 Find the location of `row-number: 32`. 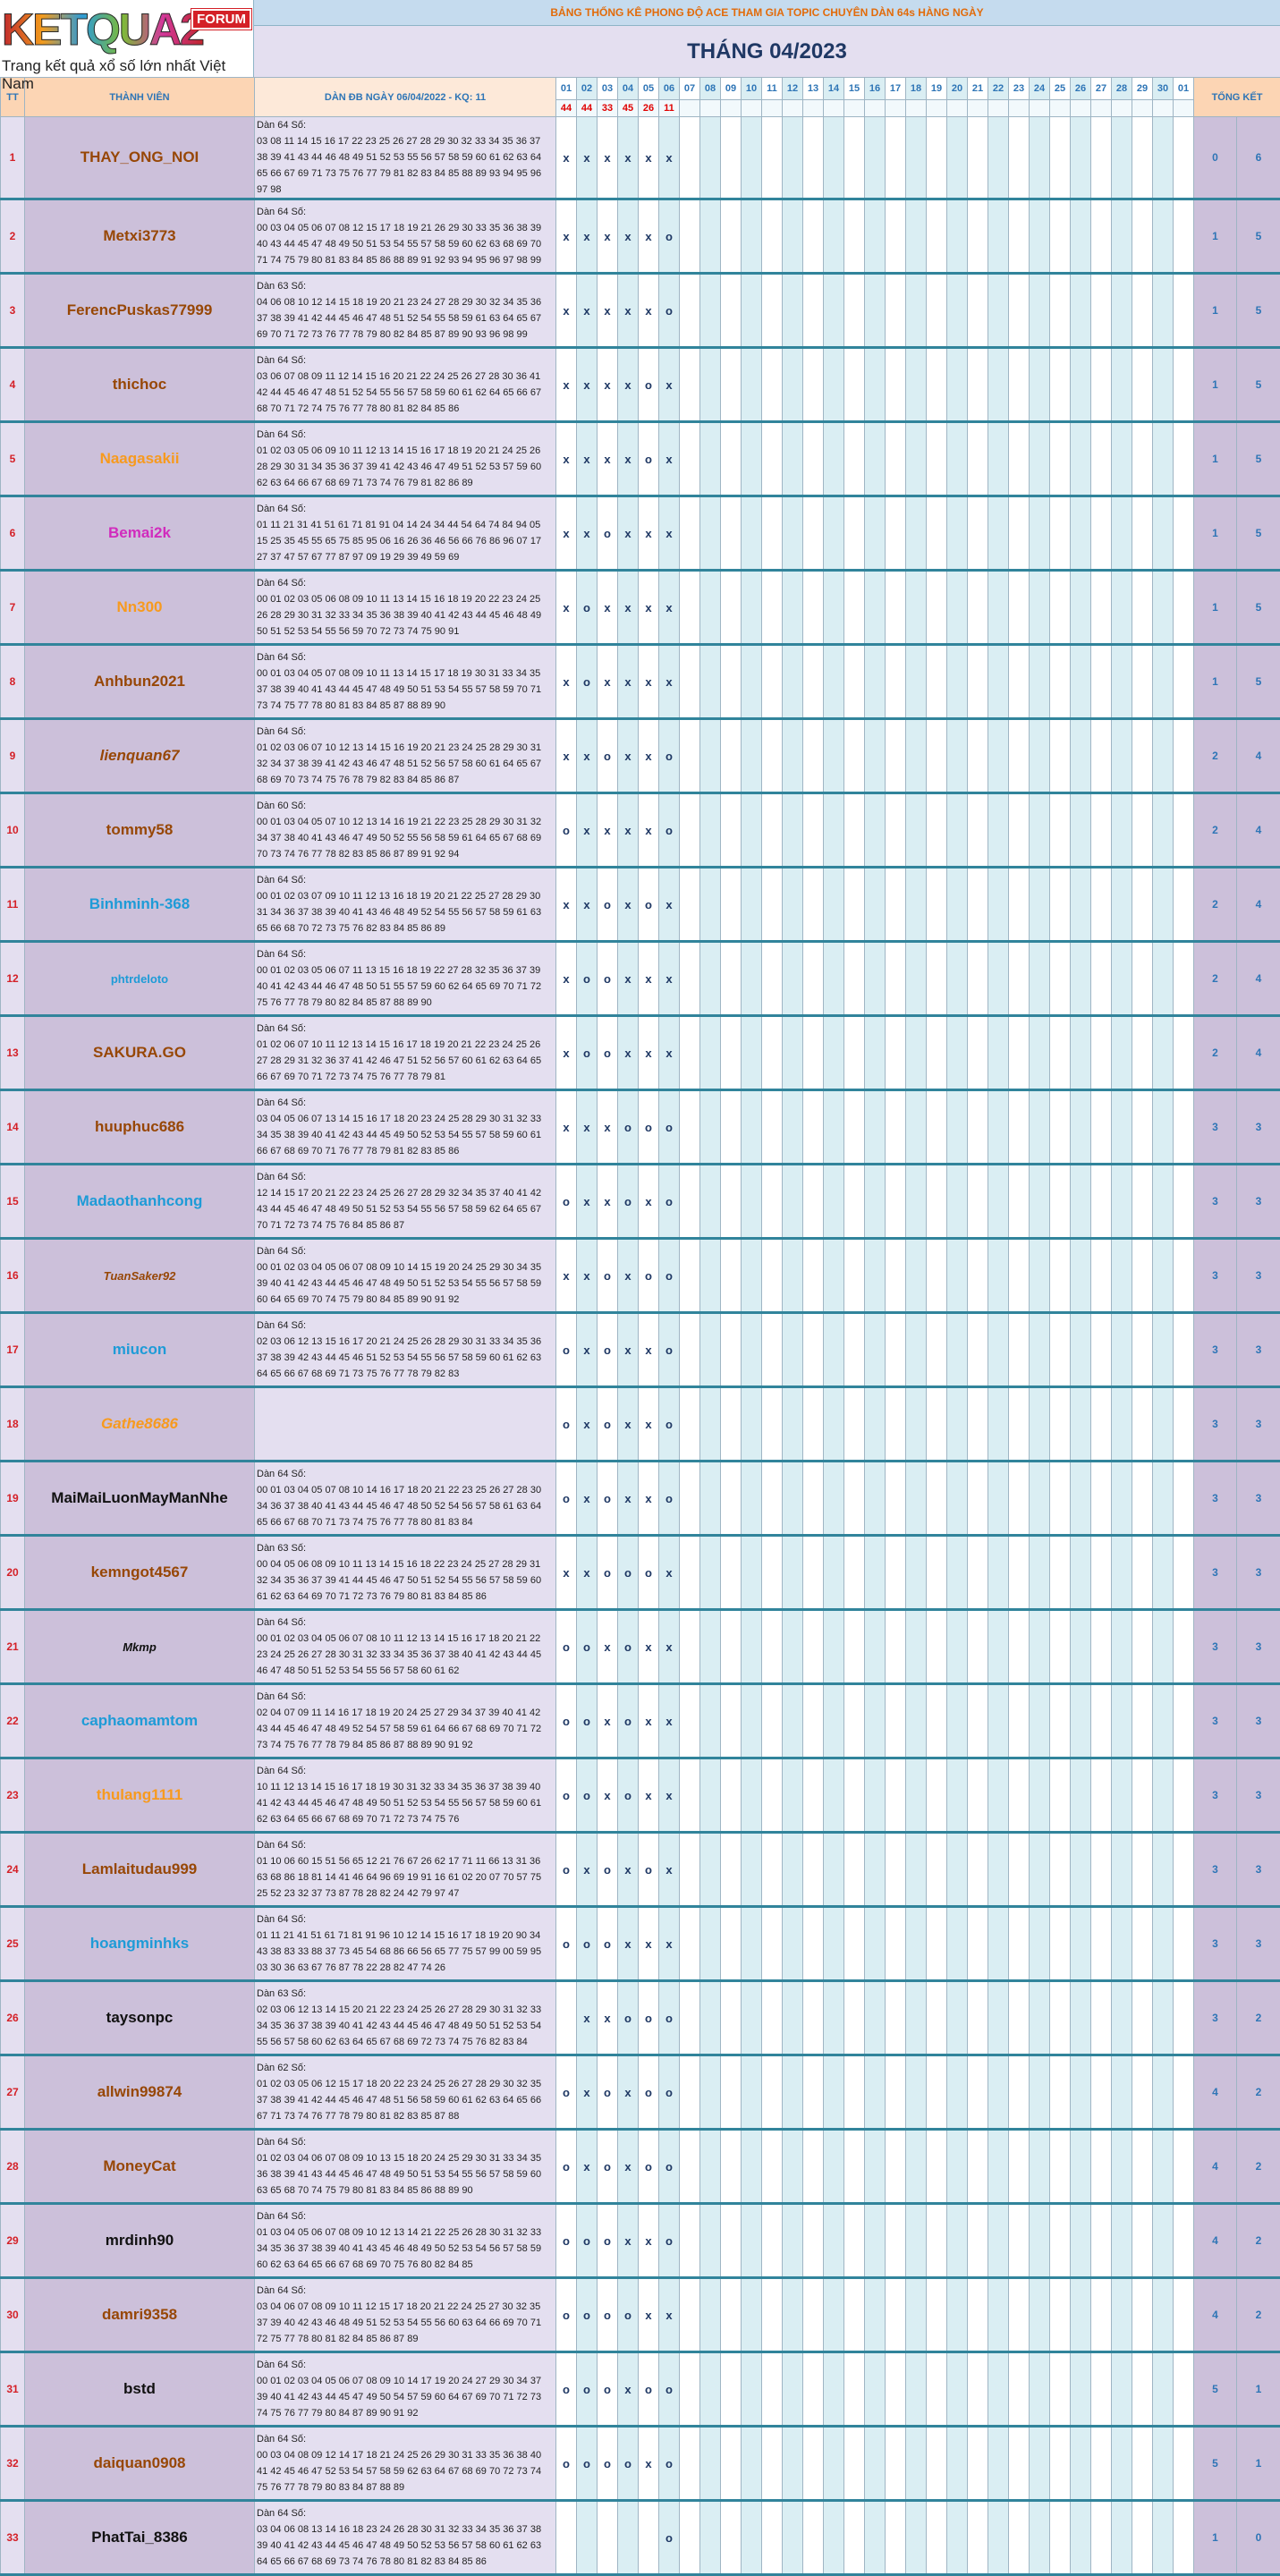

row-number: 32 is located at coordinates (13, 2464).